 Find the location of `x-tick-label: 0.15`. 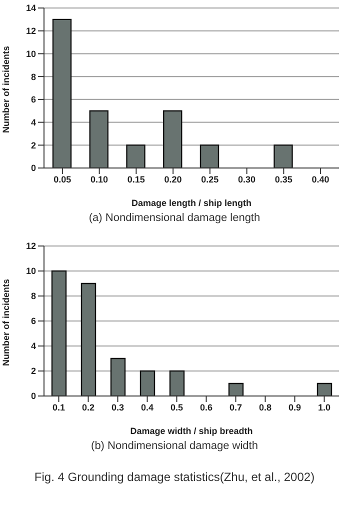

x-tick-label: 0.15 is located at coordinates (136, 179).